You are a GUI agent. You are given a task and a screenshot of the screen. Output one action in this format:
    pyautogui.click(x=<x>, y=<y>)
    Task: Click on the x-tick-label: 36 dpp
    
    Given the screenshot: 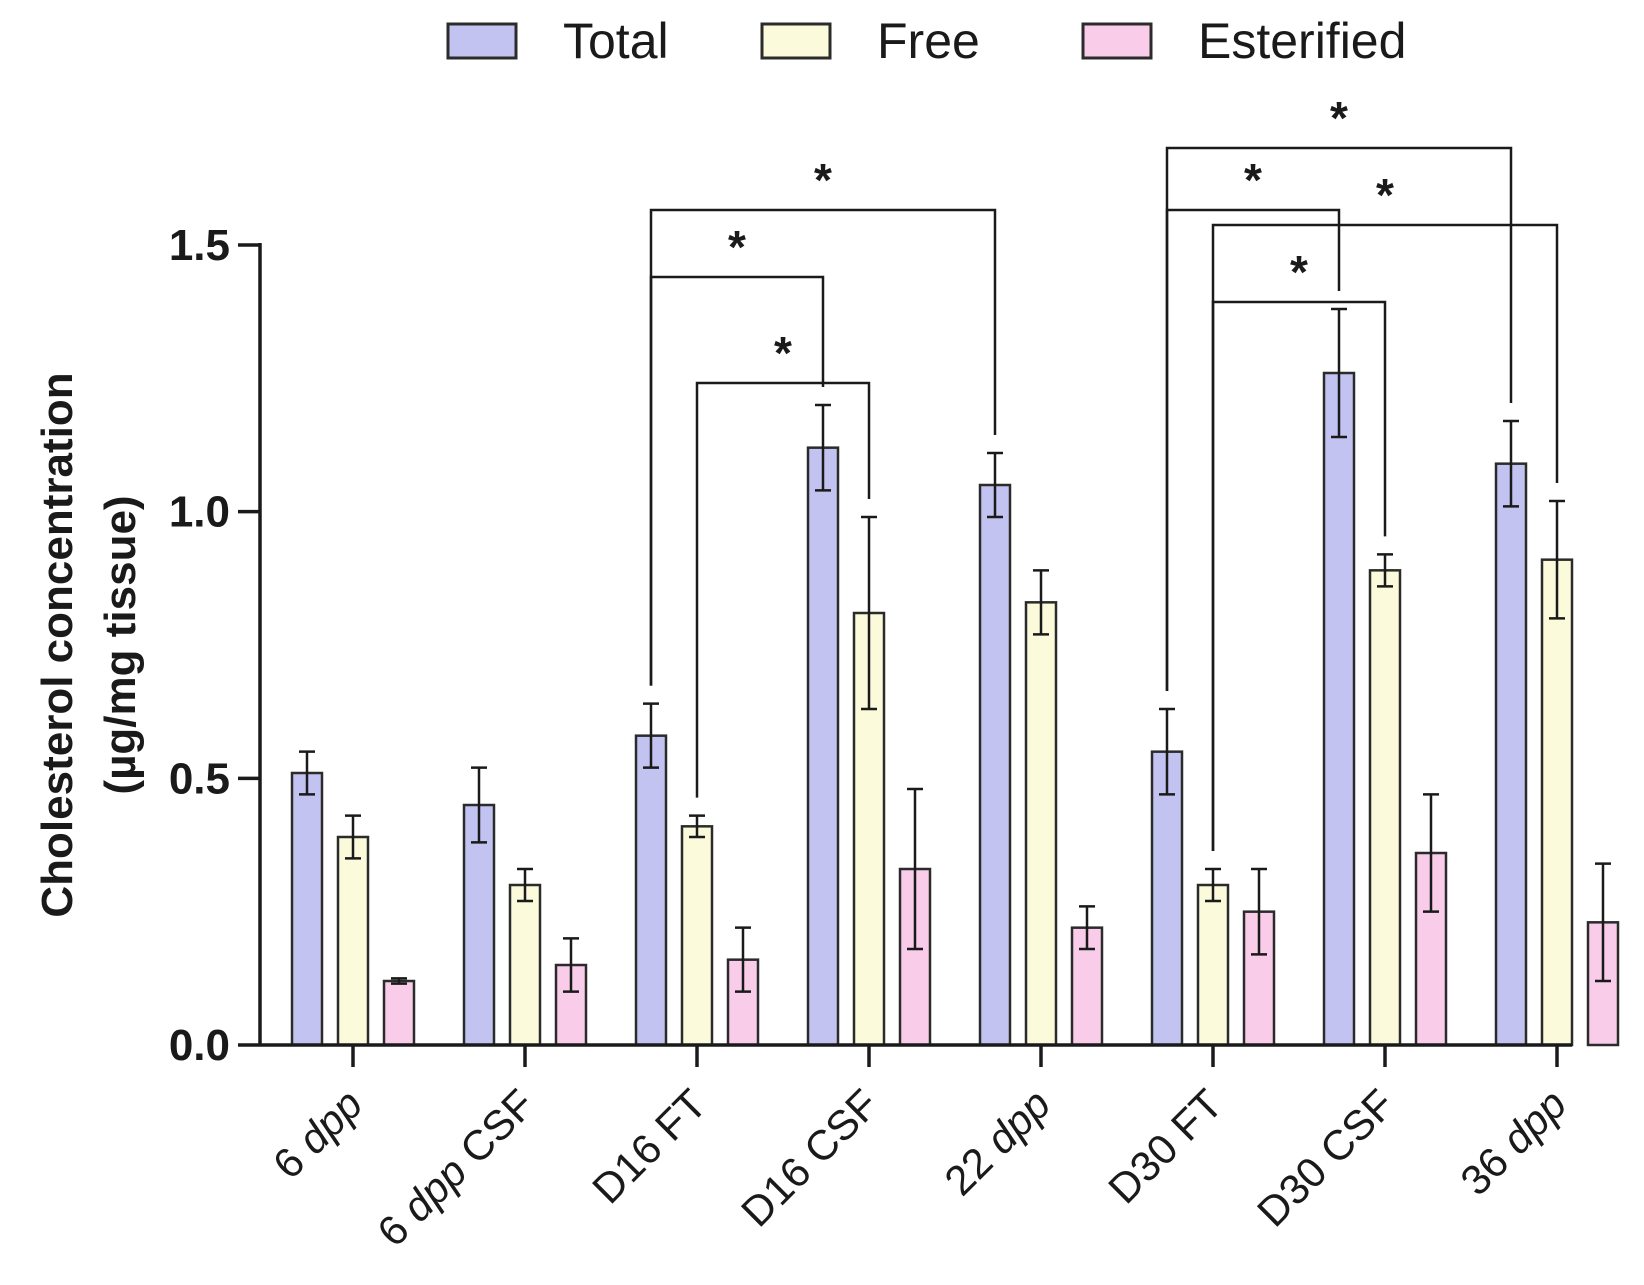 What is the action you would take?
    pyautogui.click(x=1513, y=1142)
    